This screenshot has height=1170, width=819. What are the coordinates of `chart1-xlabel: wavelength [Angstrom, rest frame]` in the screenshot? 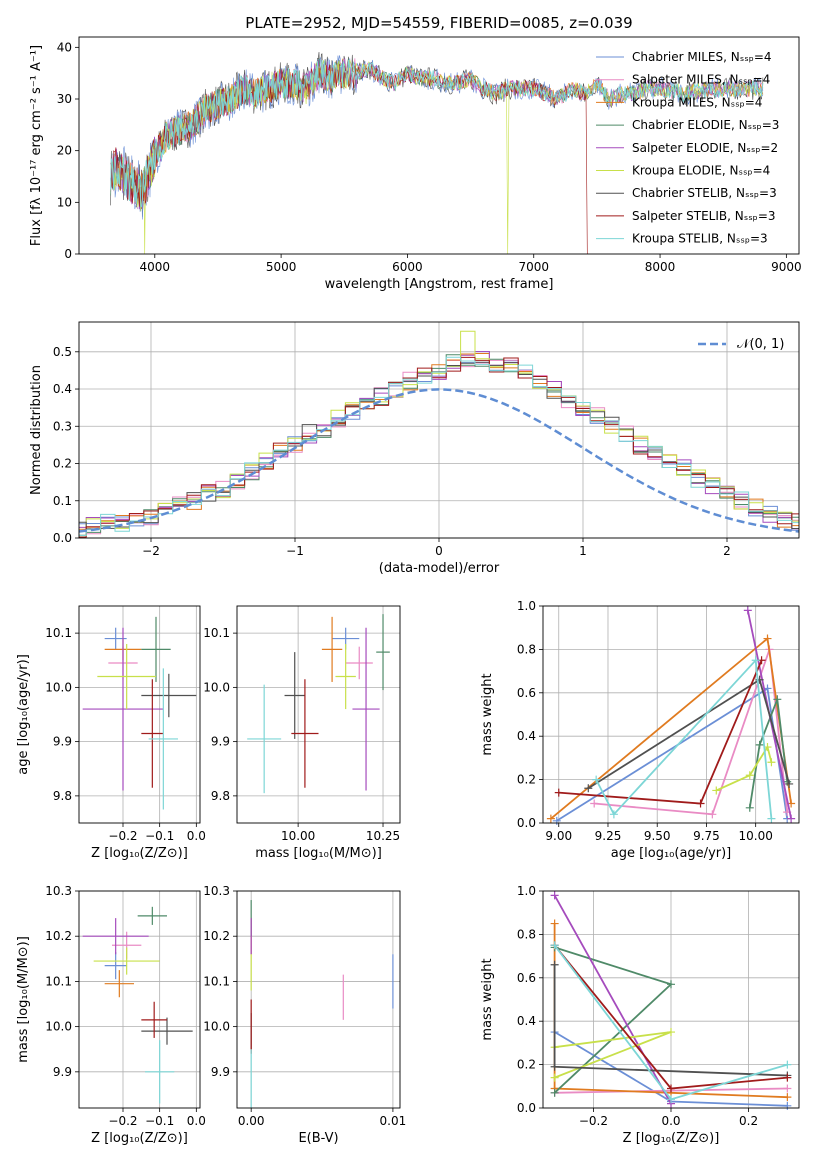 It's located at (439, 284).